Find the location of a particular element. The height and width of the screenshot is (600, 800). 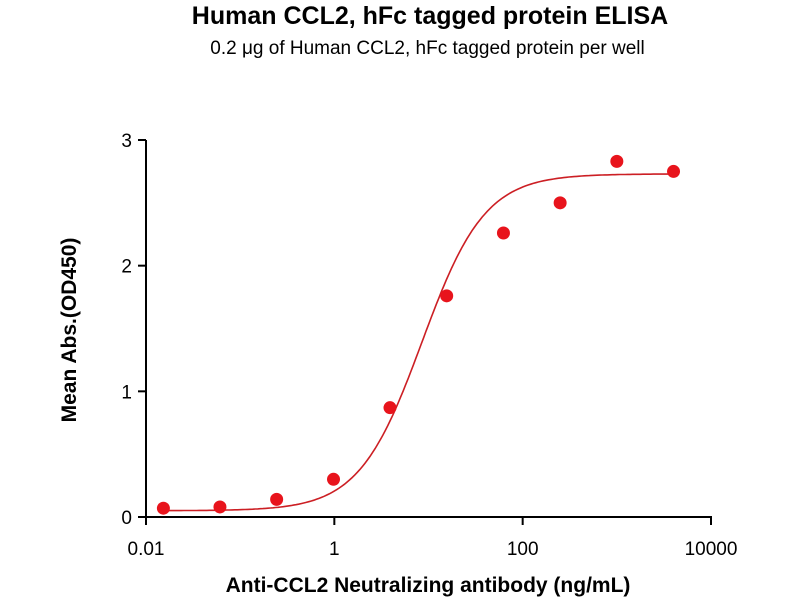

x-axis-title: Anti-CCL2 Neutralizing antibody (ng/mL) is located at coordinates (428, 585).